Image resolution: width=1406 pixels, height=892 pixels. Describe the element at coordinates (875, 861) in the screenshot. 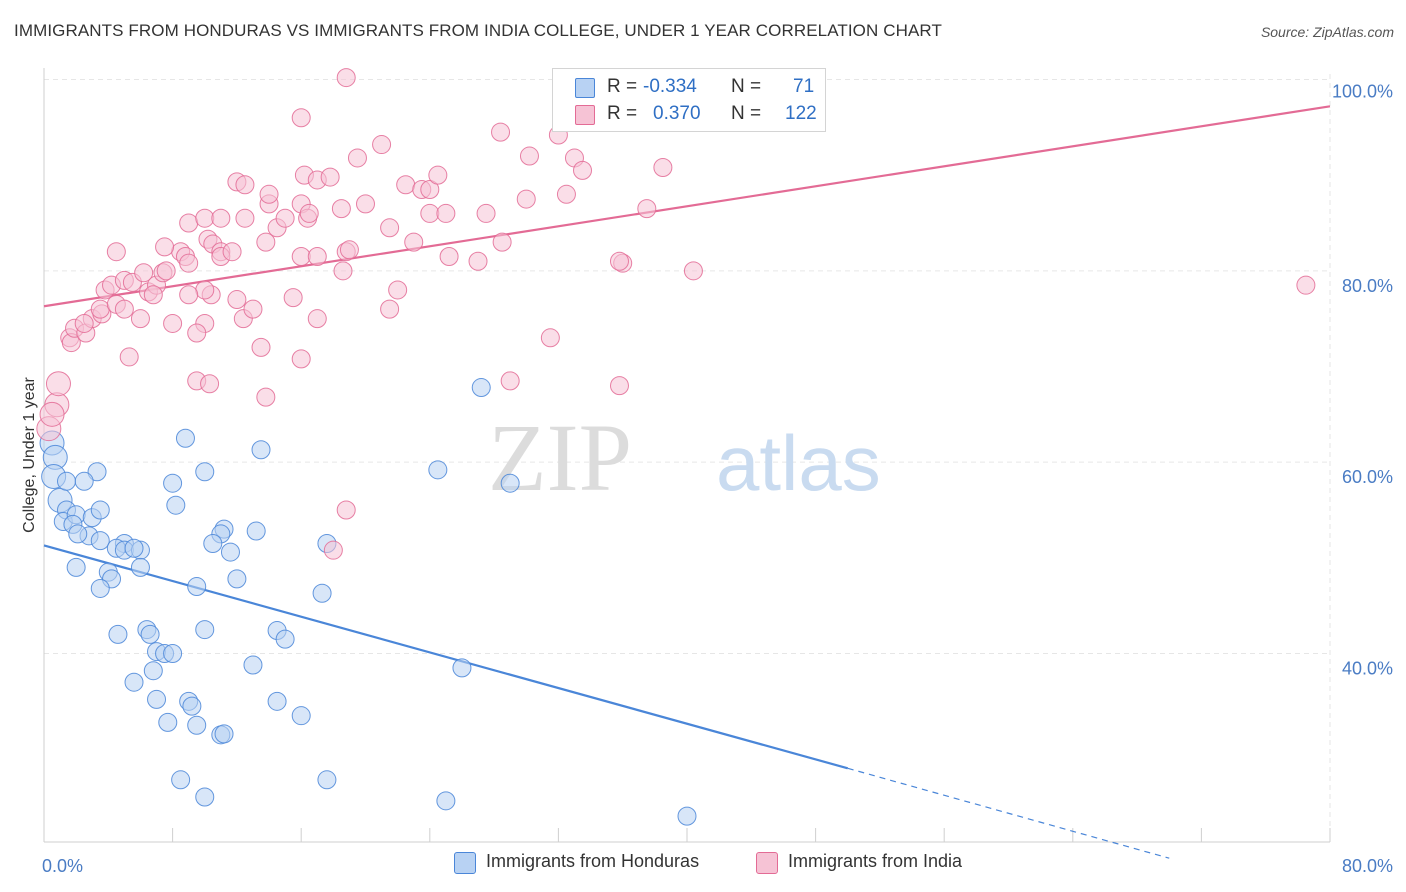

I see `bottom-legend-label: Immigrants from India` at that location.